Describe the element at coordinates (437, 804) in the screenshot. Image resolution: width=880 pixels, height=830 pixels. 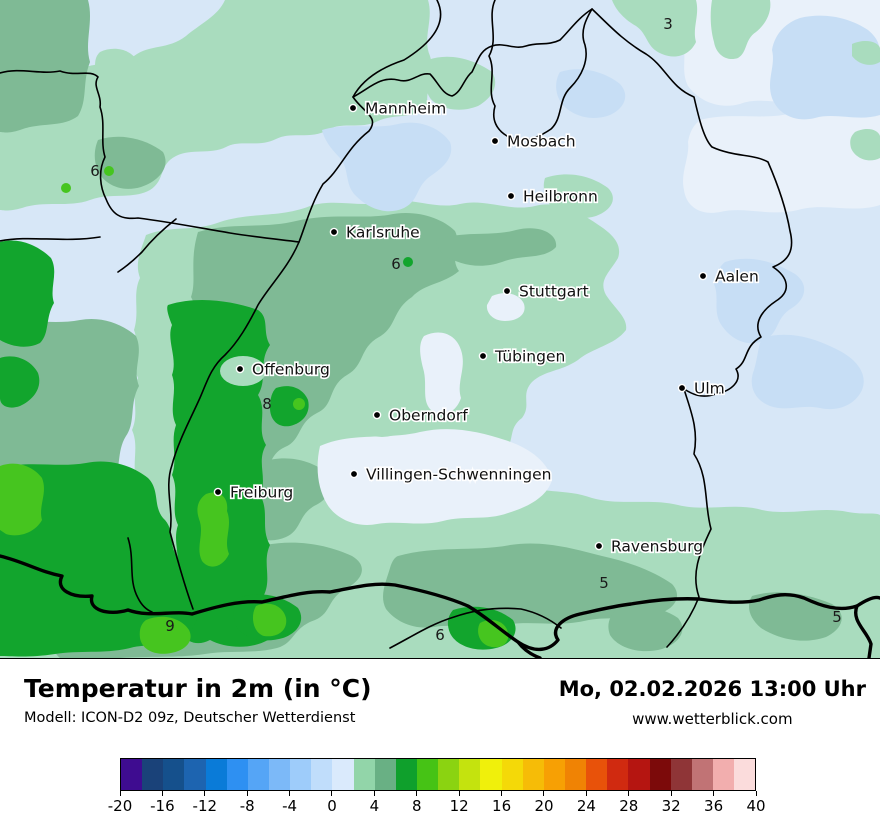
I see `colorbar-tick-labels: -20 -16 -12 -8 -4 0 4 8 12 16 20 24 28 32 36 40` at that location.